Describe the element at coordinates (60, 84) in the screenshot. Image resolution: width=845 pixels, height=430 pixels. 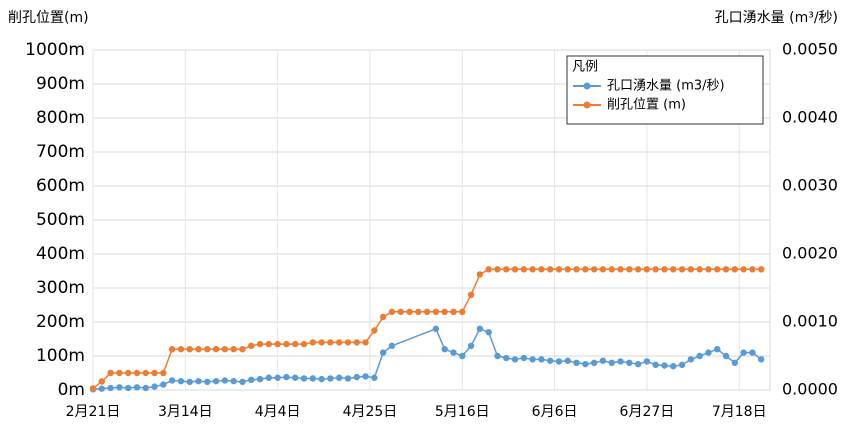
I see `y-tick-label: 900m` at that location.